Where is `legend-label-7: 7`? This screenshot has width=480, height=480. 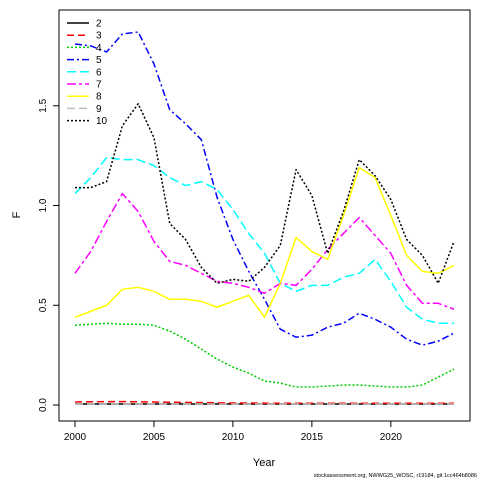
legend-label-7: 7 is located at coordinates (99, 85).